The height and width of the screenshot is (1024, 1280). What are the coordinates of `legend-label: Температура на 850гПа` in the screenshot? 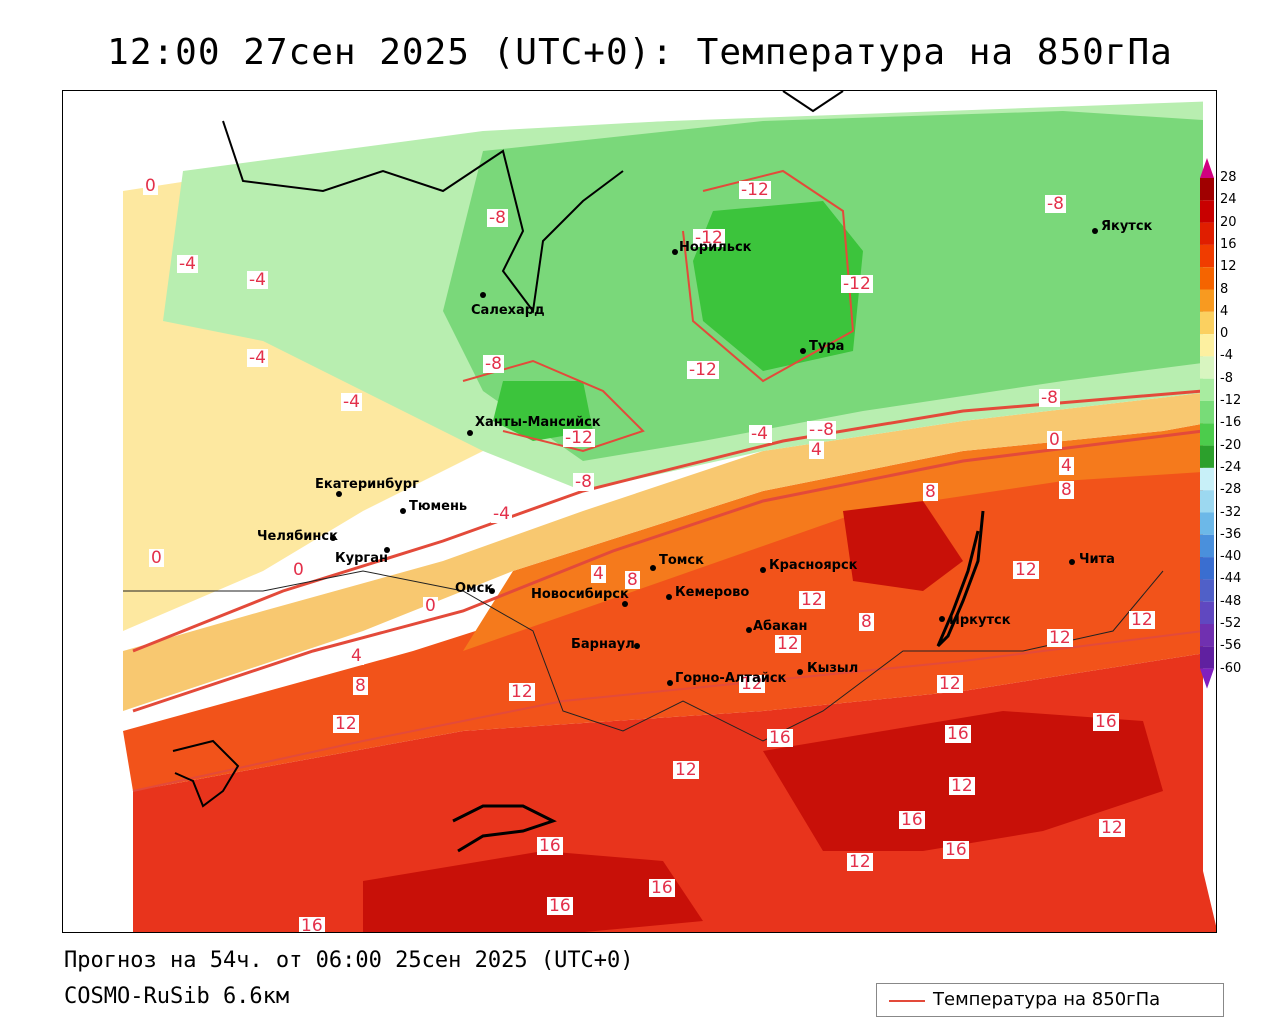 It's located at (1047, 999).